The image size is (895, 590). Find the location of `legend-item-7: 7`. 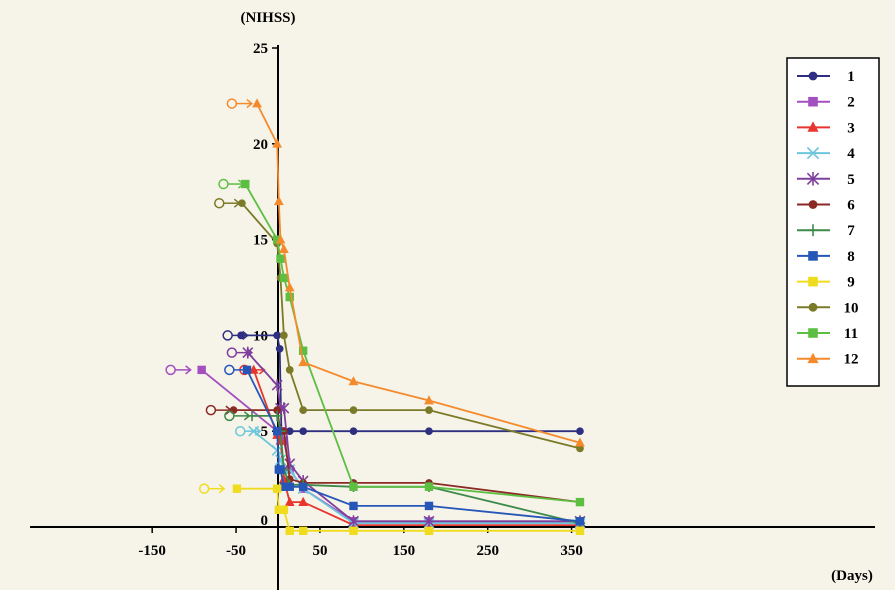

legend-item-7: 7 is located at coordinates (826, 231).